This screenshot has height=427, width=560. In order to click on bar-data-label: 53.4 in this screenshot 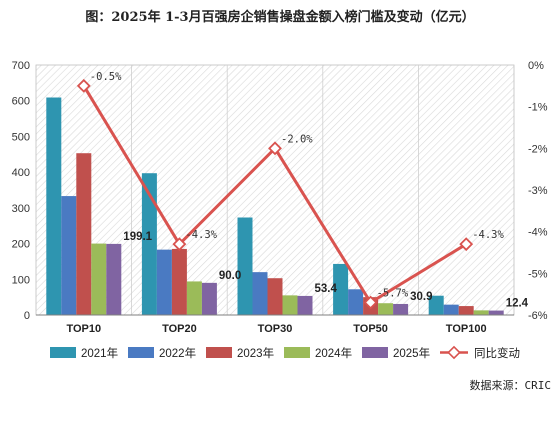, I will do `click(326, 289)`.